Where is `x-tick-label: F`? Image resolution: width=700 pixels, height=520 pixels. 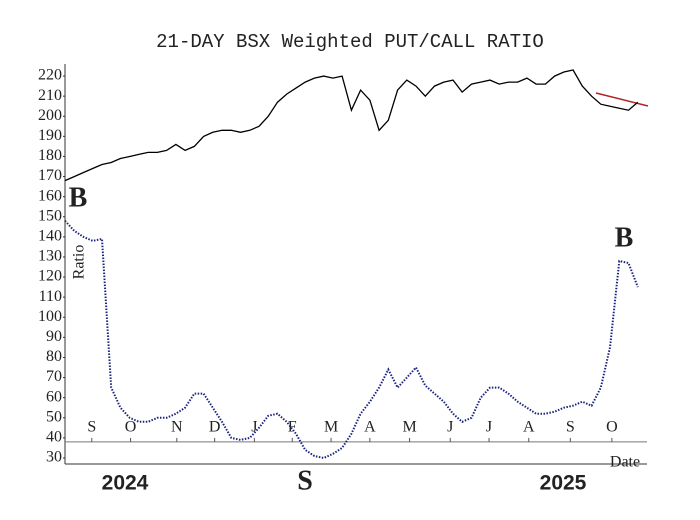
x-tick-label: F is located at coordinates (292, 427).